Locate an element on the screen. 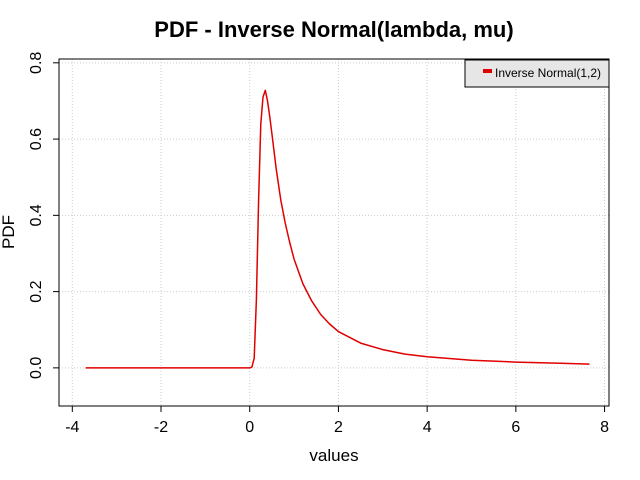 The height and width of the screenshot is (480, 640). x-tick-label: 2 is located at coordinates (338, 427).